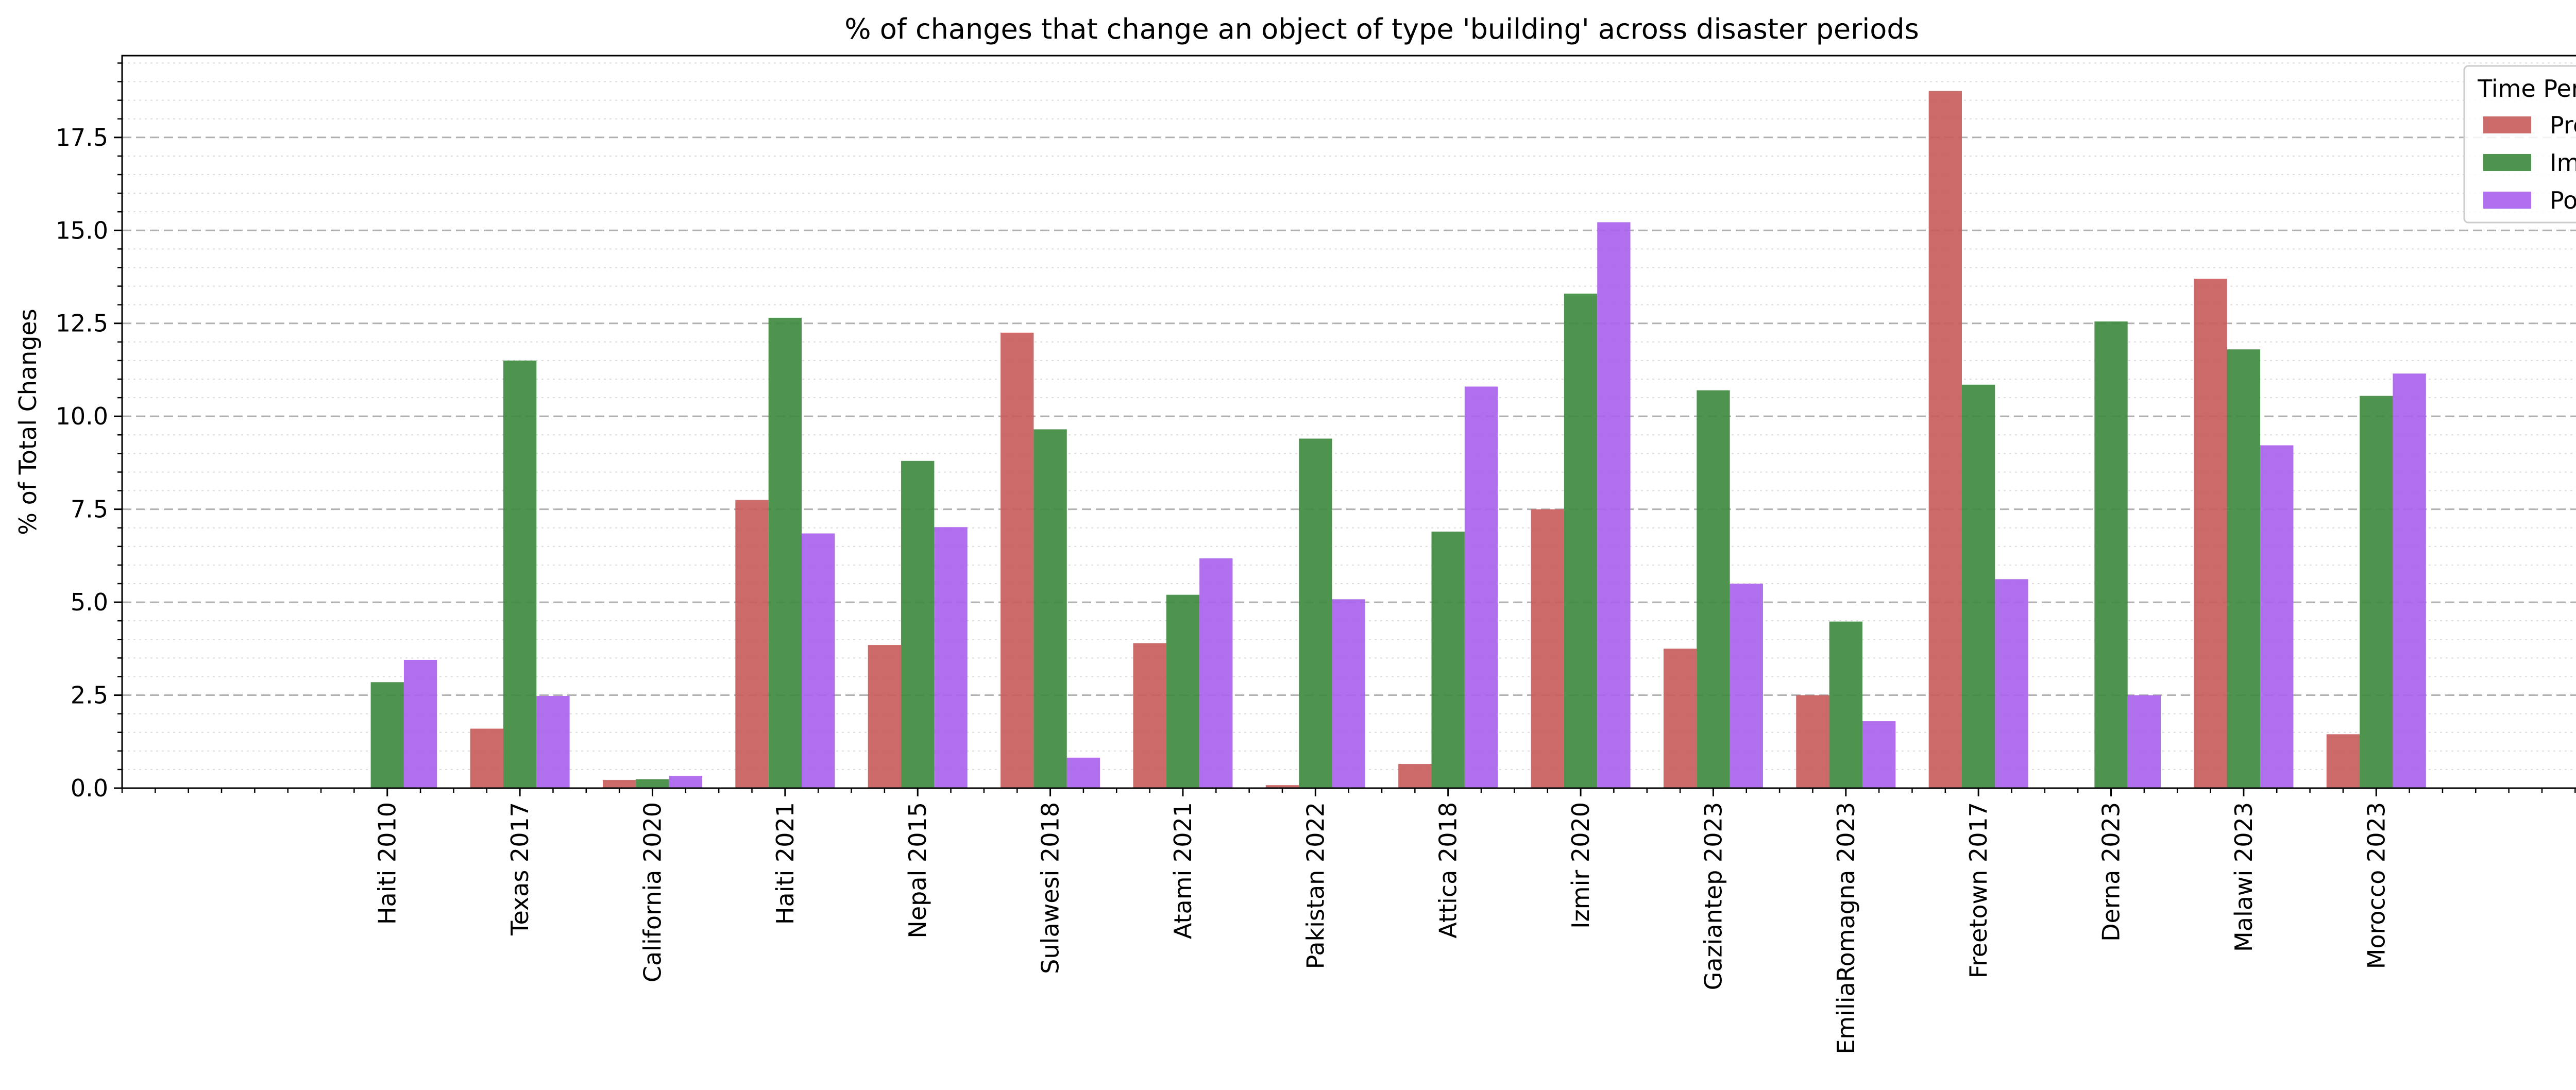  I want to click on y-tick-label: 0.0, so click(89, 788).